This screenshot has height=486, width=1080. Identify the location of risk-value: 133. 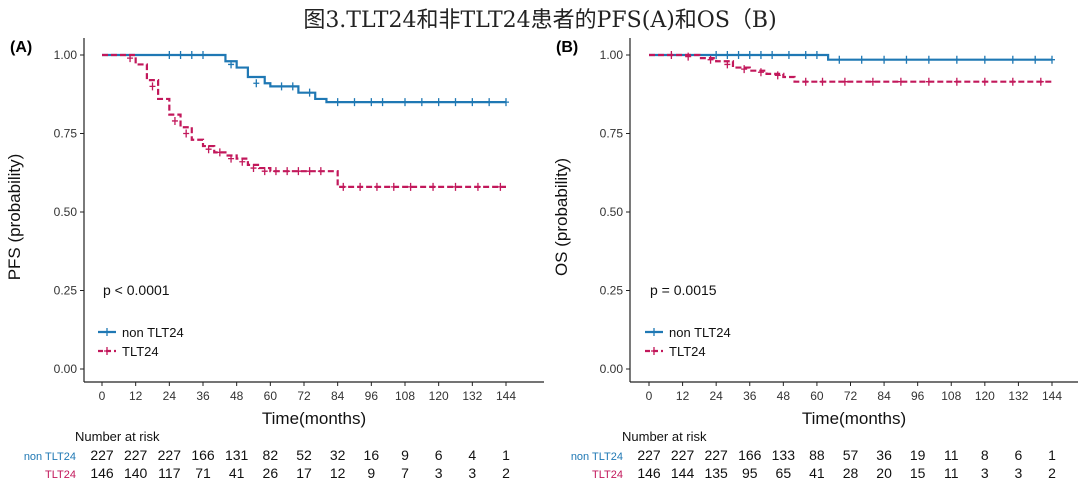
(784, 455).